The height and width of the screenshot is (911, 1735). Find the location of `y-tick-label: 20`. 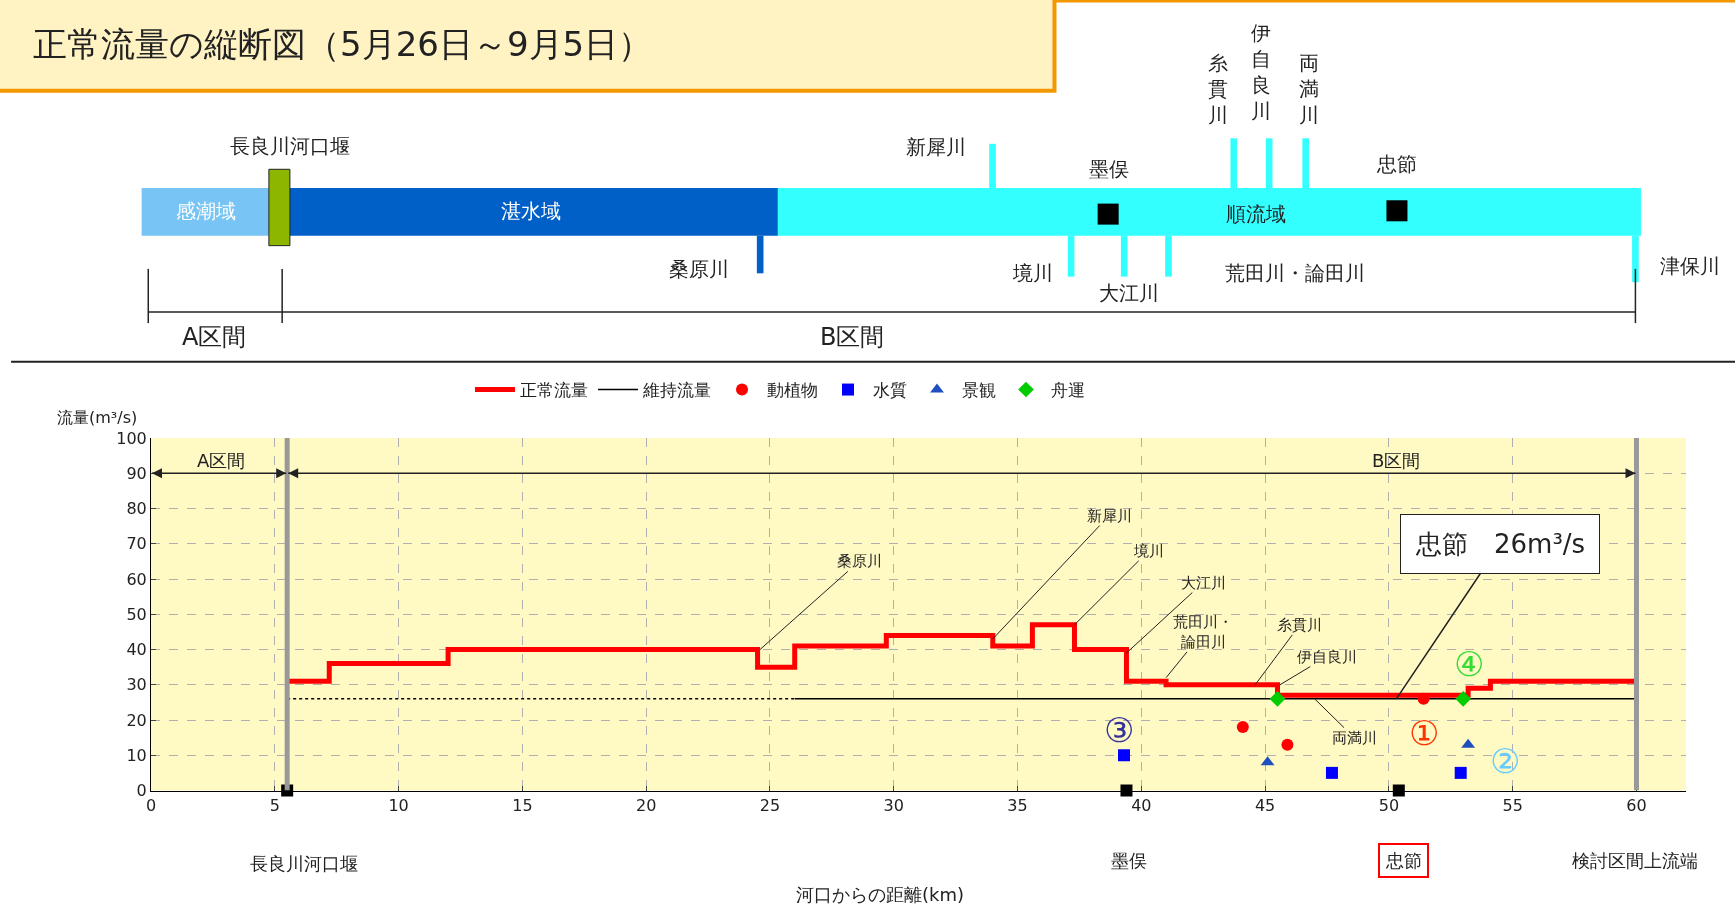

y-tick-label: 20 is located at coordinates (136, 720).